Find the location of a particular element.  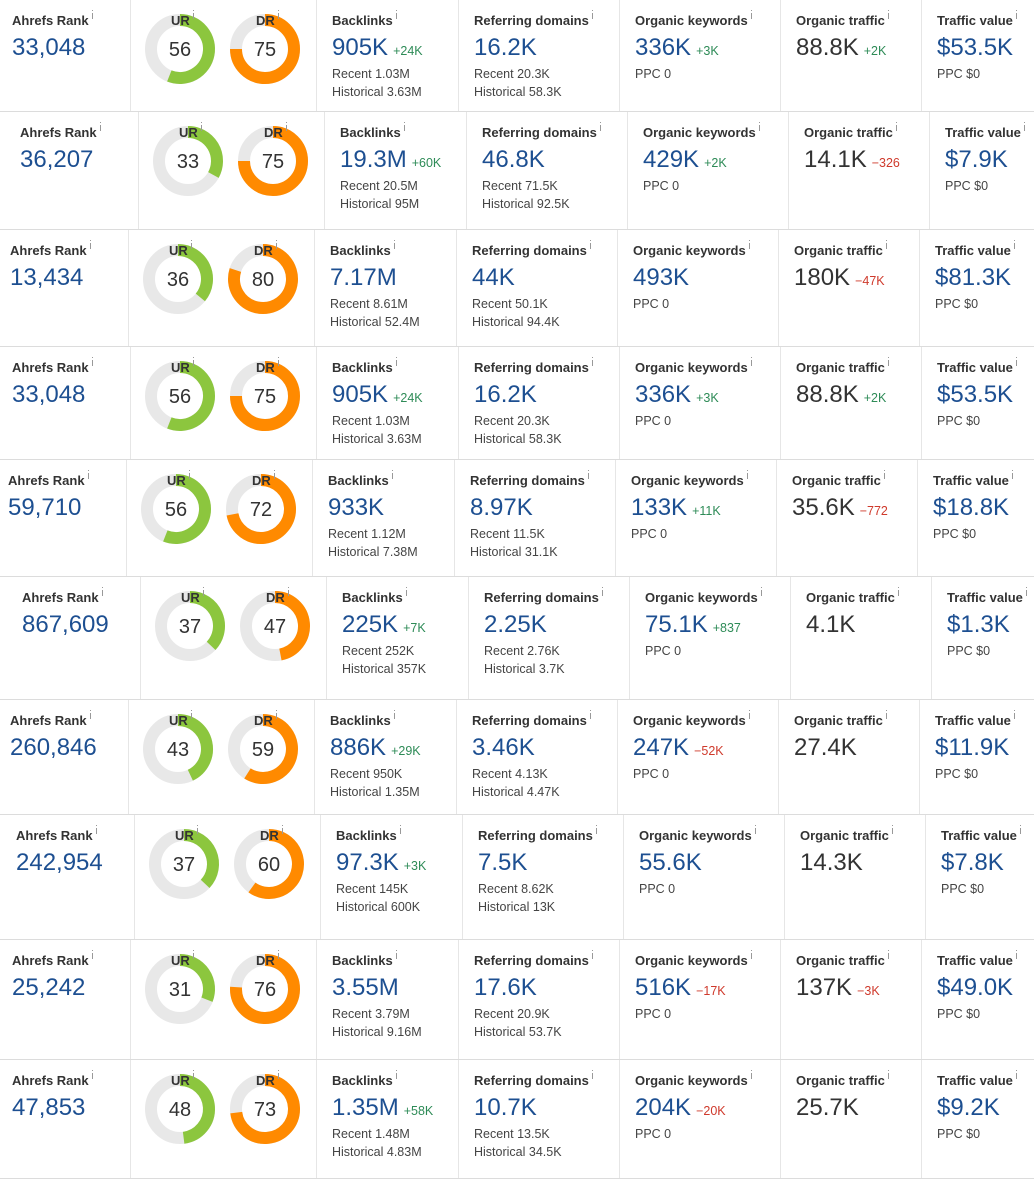

organic_traffic-delta: −3K is located at coordinates (868, 991).